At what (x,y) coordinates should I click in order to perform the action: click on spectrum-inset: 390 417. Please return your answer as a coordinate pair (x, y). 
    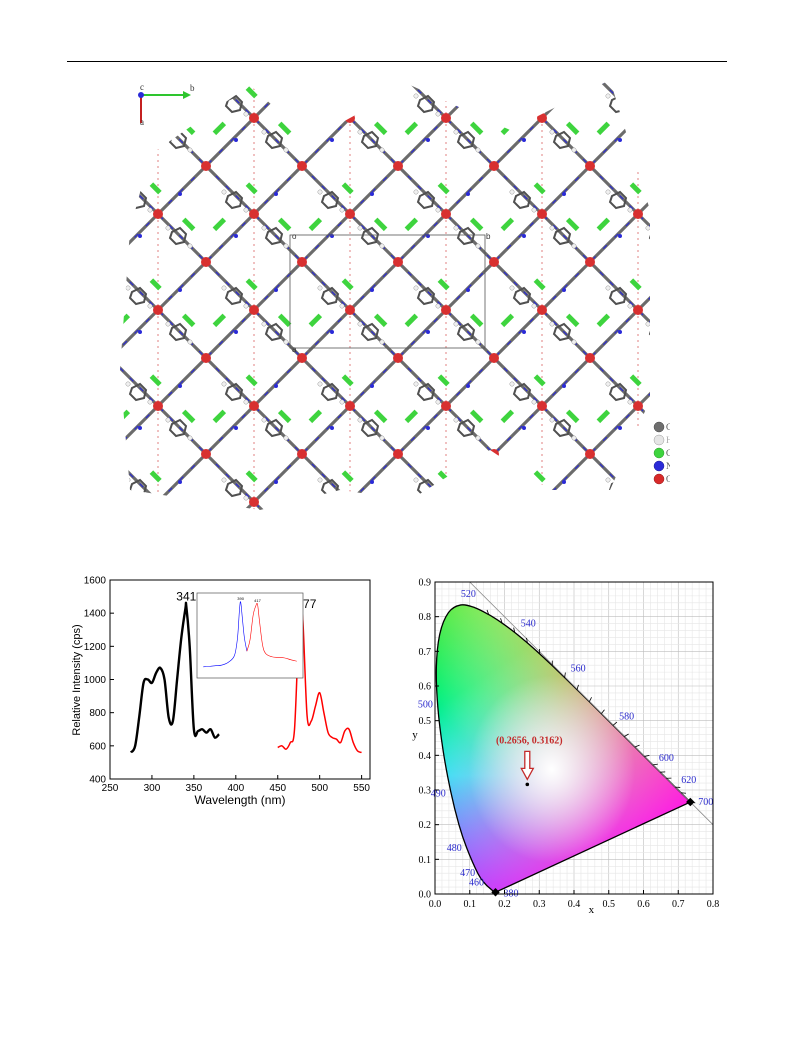
    Looking at the image, I should click on (250, 635).